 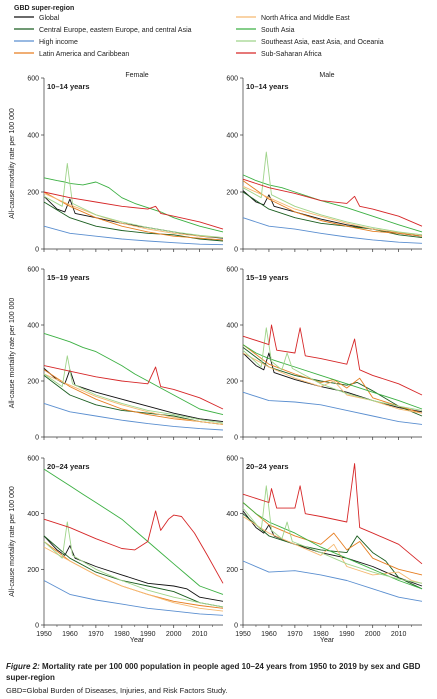 I want to click on x-tick-label: 2010, so click(x=399, y=634).